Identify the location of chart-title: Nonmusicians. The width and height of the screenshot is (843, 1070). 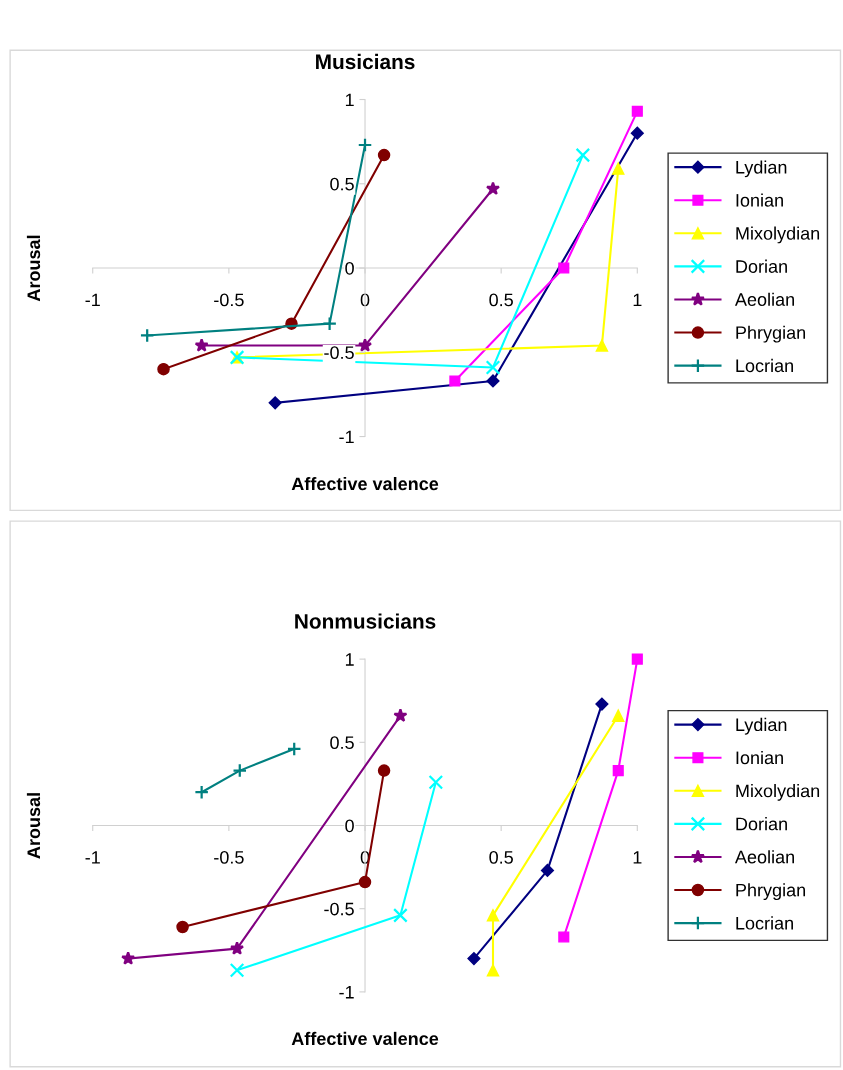
(365, 621).